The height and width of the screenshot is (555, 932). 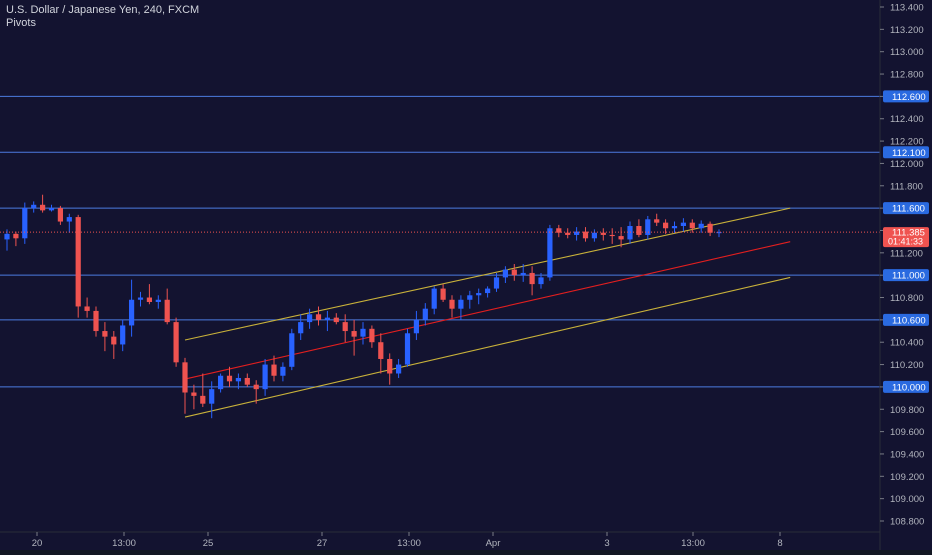 What do you see at coordinates (907, 499) in the screenshot?
I see `price-tick-label: 109.000` at bounding box center [907, 499].